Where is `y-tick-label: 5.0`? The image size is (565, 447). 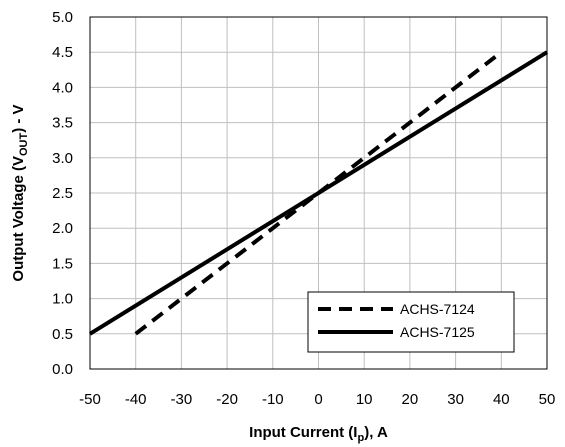 y-tick-label: 5.0 is located at coordinates (62, 17).